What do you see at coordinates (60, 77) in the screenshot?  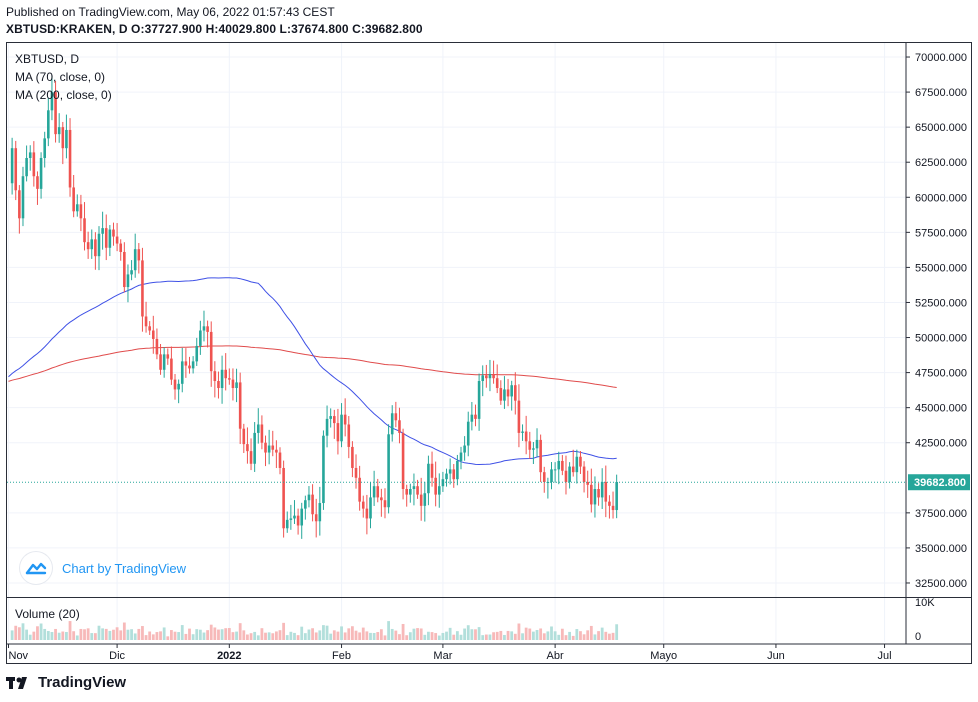 I see `legend-ma70: MA (70, close, 0)` at bounding box center [60, 77].